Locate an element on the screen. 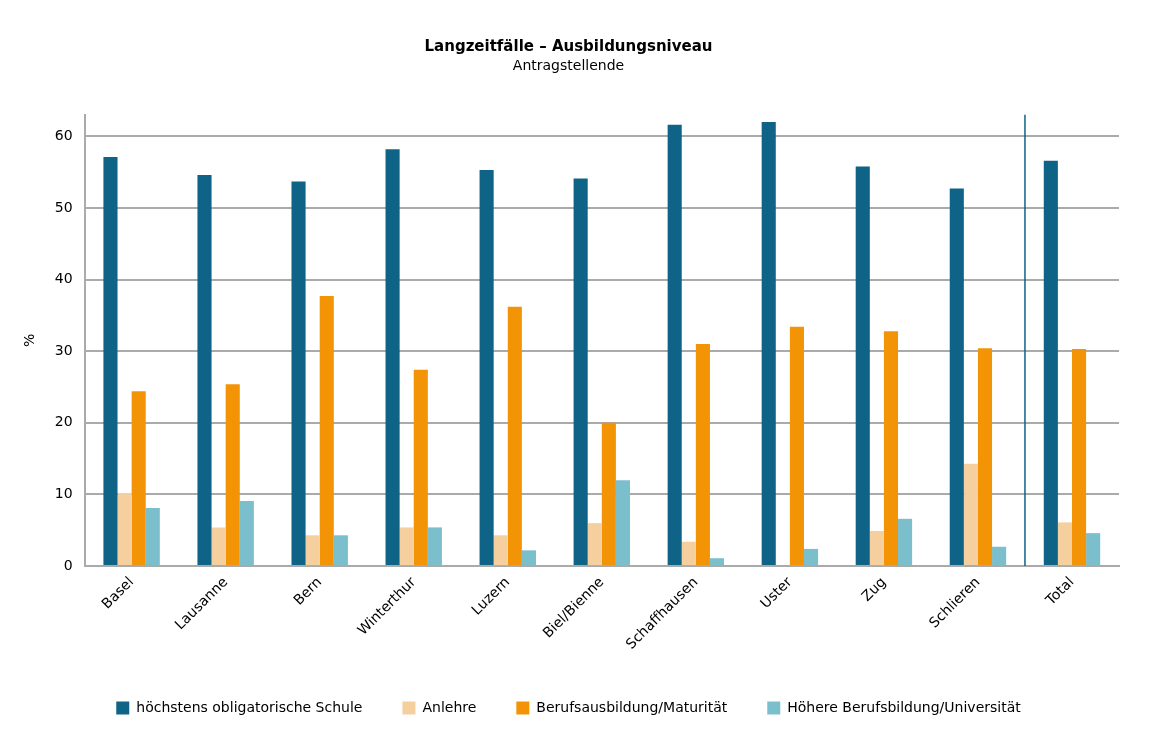 The height and width of the screenshot is (743, 1157). y-tick-label: 30 is located at coordinates (63, 349).